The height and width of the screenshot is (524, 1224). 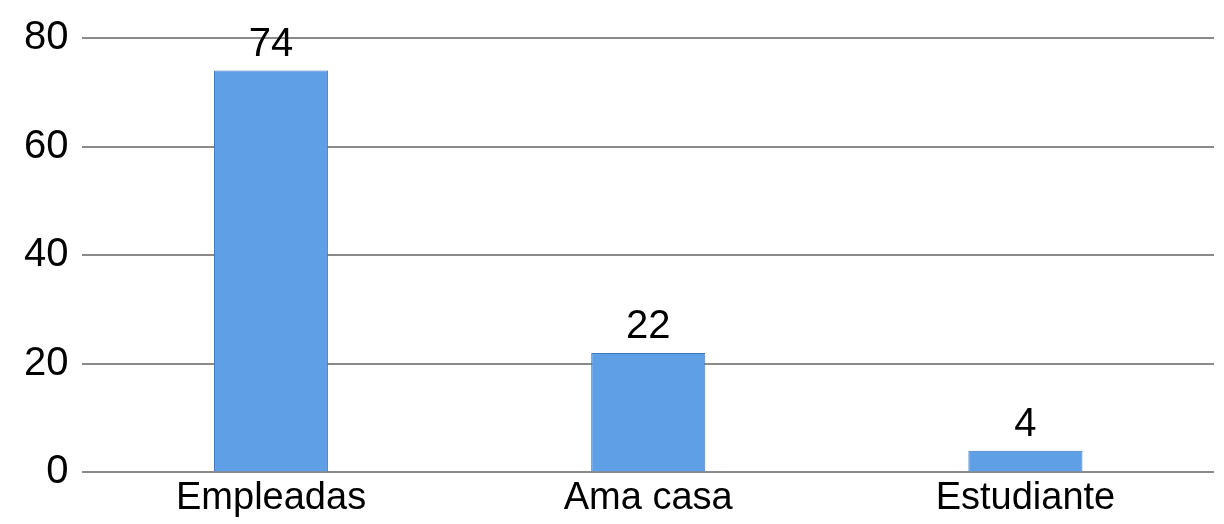 I want to click on x-tick-label: Empleadas, so click(x=271, y=495).